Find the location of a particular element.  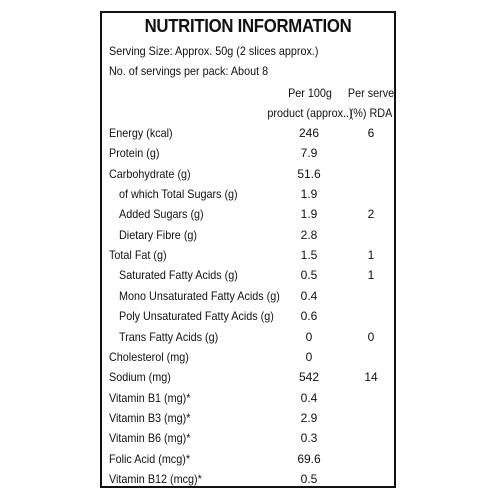

table-row: Total Fat (g) 1.5 1 is located at coordinates (248, 255).